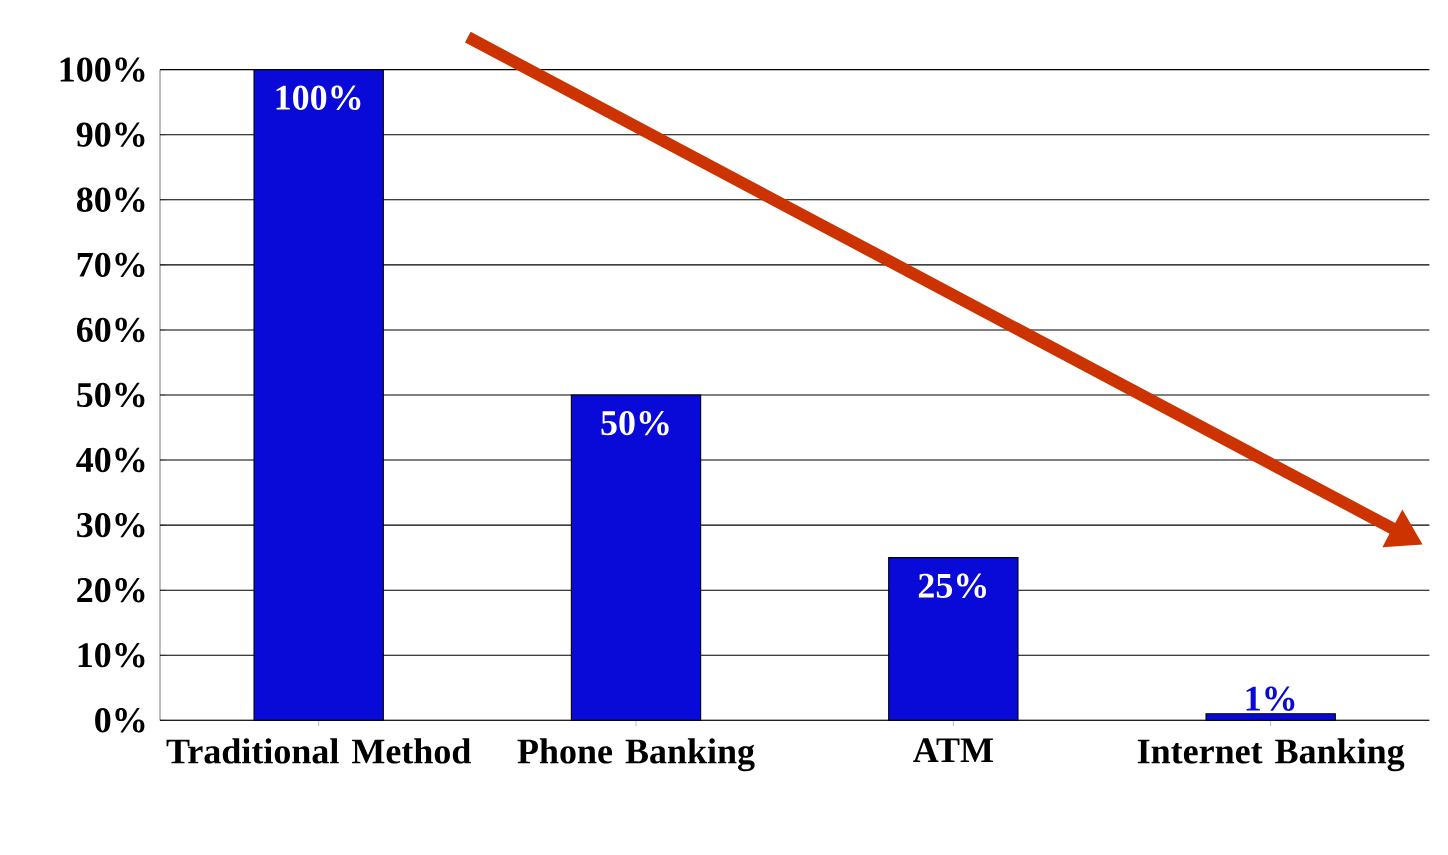  I want to click on data-label: 1%, so click(1270, 698).